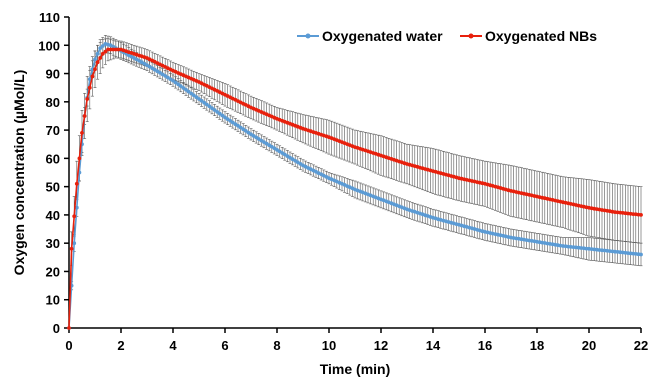 The image size is (653, 385). Describe the element at coordinates (19, 173) in the screenshot. I see `y-axis-title: Oxygen concentration (µMol/L)` at that location.